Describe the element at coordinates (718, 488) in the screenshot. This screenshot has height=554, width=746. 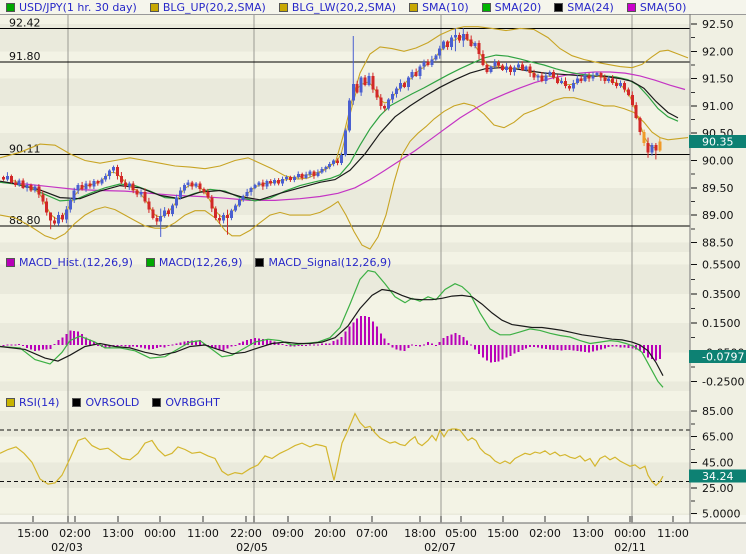
I see `rsi-tick-label: 25.00` at that location.